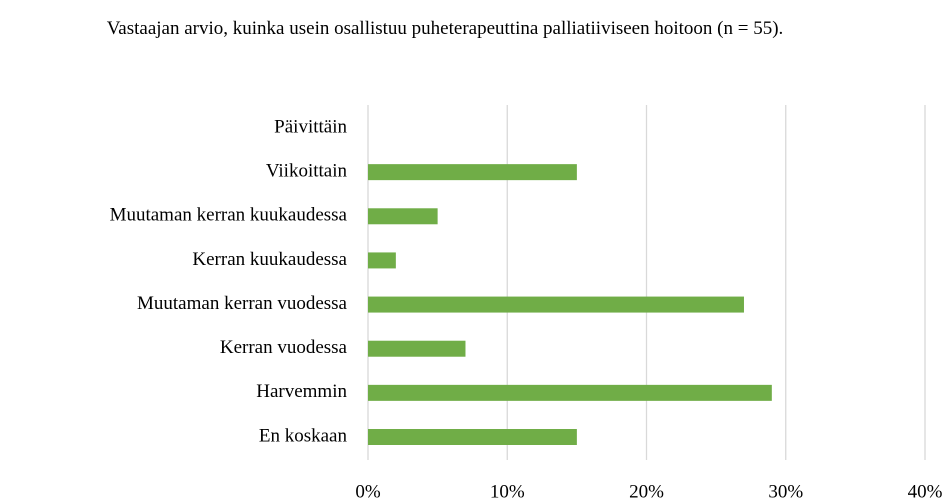  Describe the element at coordinates (307, 171) in the screenshot. I see `y-tick-label: Viikoittain` at that location.